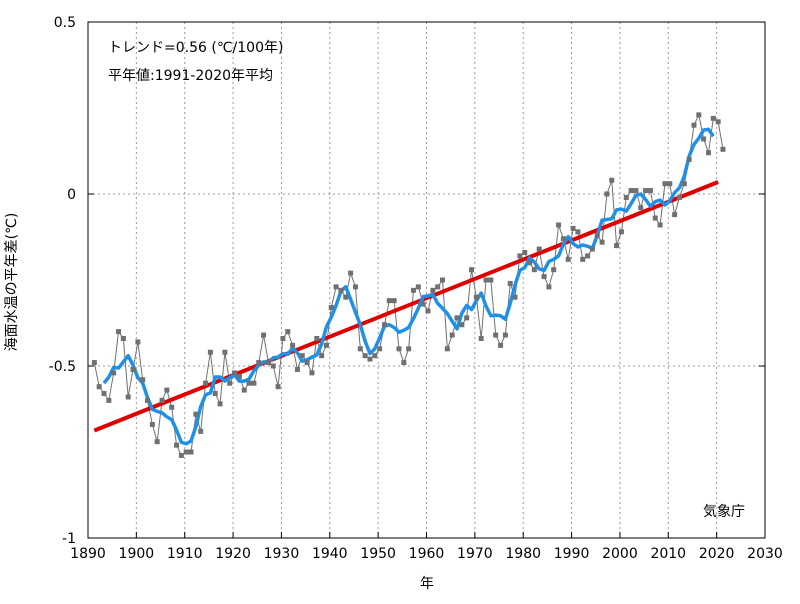 This screenshot has width=800, height=604. What do you see at coordinates (190, 76) in the screenshot?
I see `baseline-annotation: 平年値:1991-2020年平均` at bounding box center [190, 76].